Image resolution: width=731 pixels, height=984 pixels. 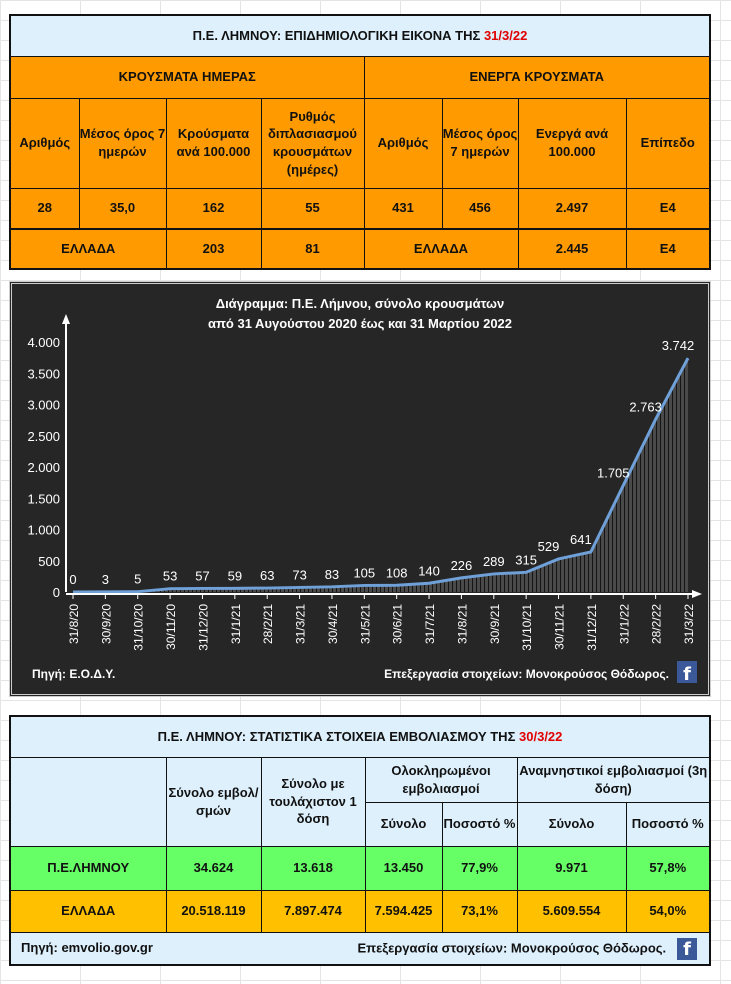 I want to click on data-label: 3, so click(x=105, y=579).